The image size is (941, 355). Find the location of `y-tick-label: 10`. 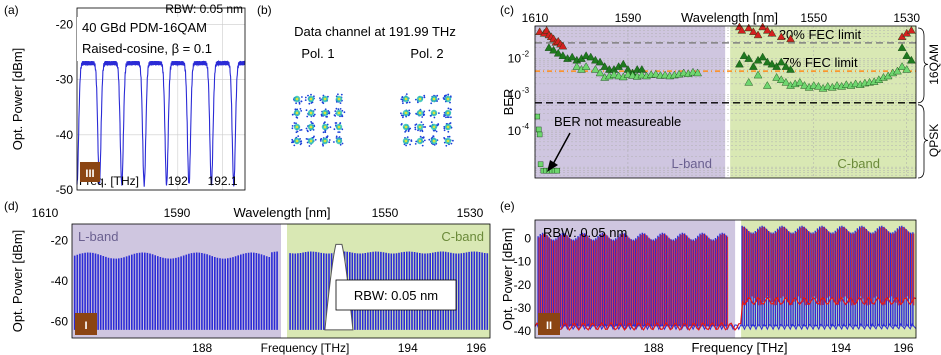

y-tick-label: 10 is located at coordinates (515, 131).